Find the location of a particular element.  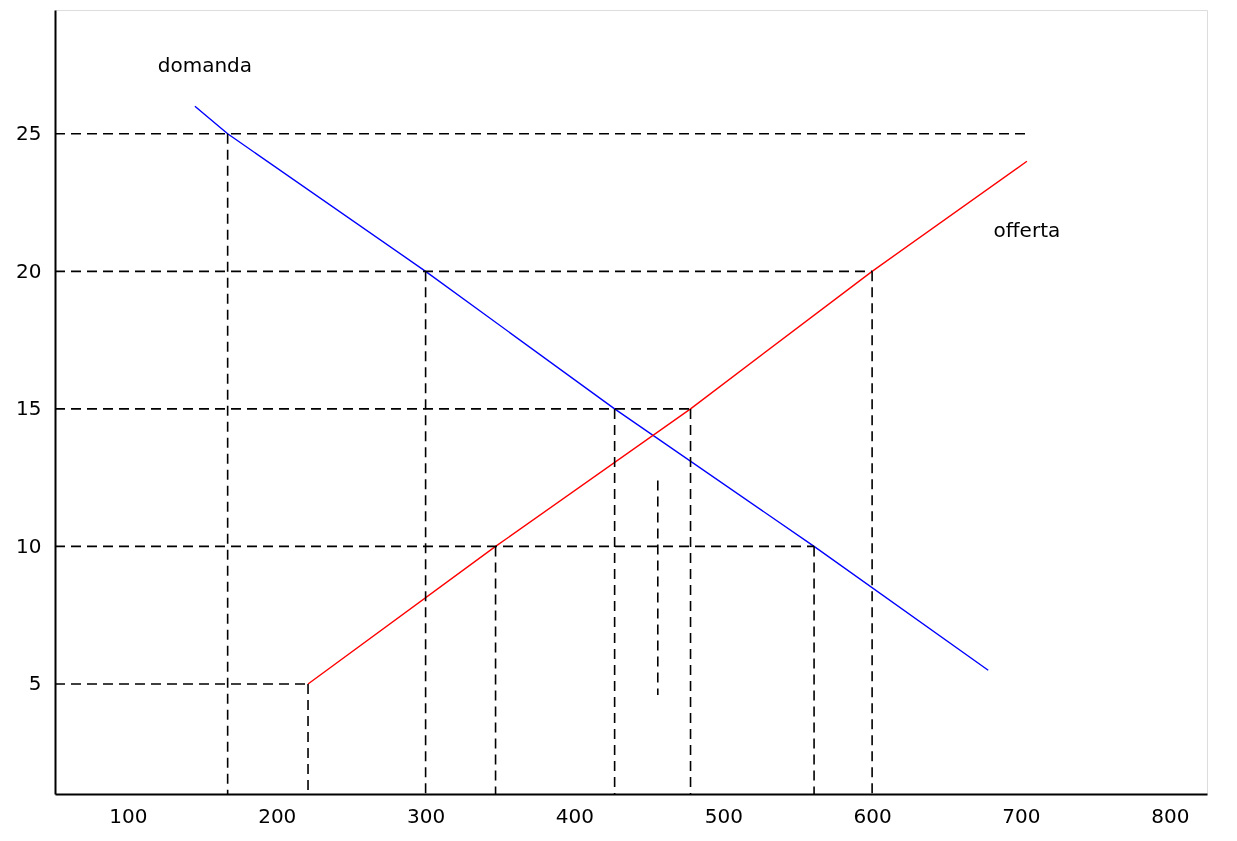

x-tick-label: 800 is located at coordinates (1170, 815).